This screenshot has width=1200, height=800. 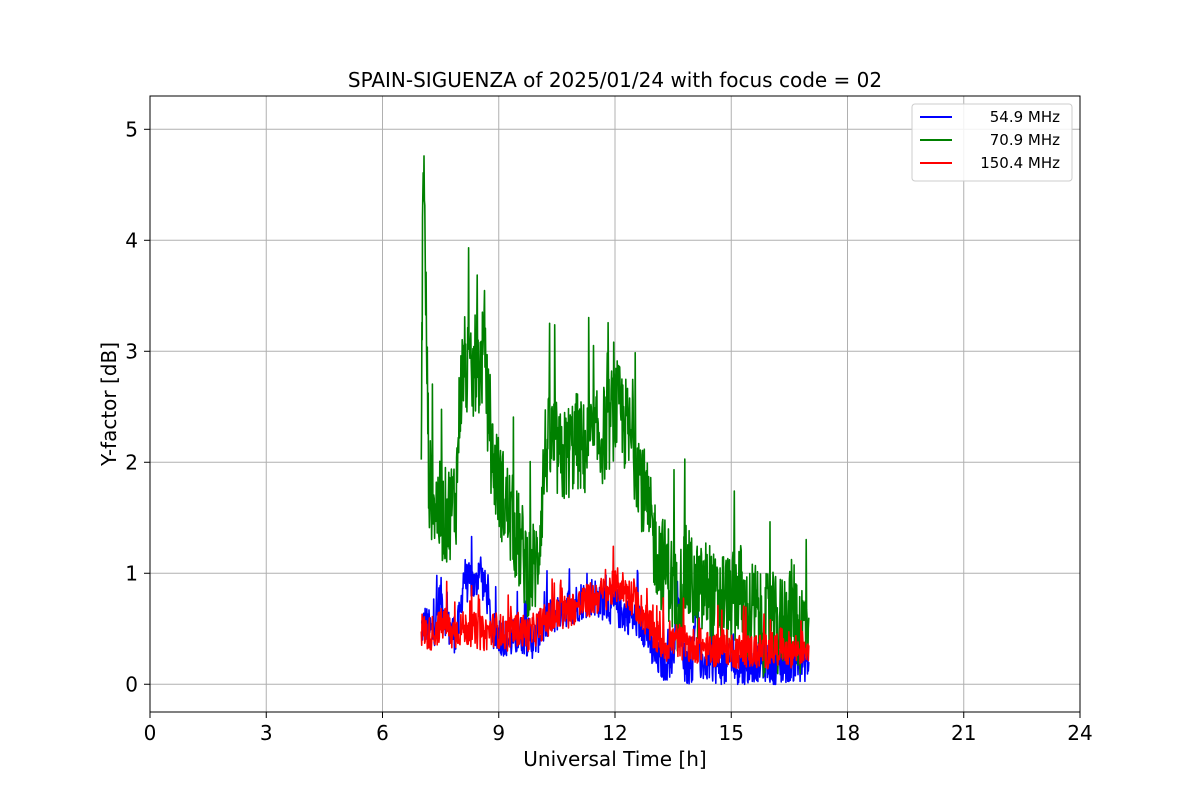 What do you see at coordinates (131, 462) in the screenshot?
I see `y-tick-label: 2` at bounding box center [131, 462].